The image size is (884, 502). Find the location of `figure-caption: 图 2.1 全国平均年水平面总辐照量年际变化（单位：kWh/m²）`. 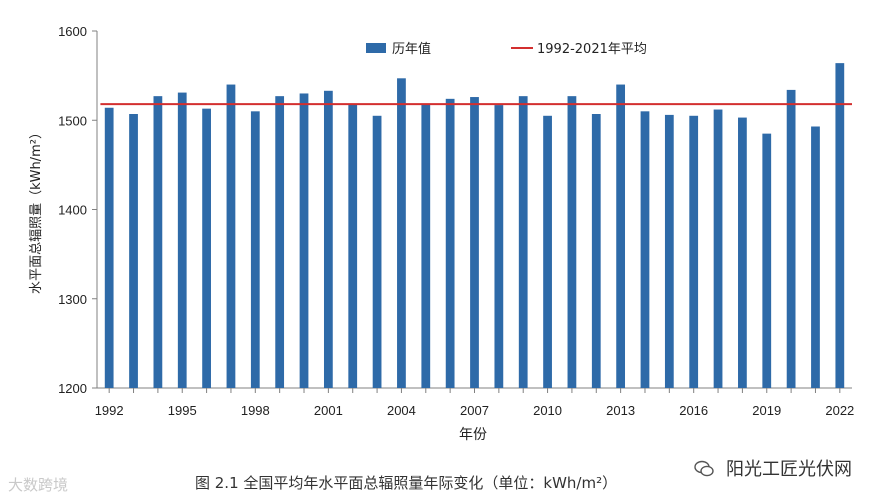

figure-caption: 图 2.1 全国平均年水平面总辐照量年际变化（单位：kWh/m²） is located at coordinates (406, 483).